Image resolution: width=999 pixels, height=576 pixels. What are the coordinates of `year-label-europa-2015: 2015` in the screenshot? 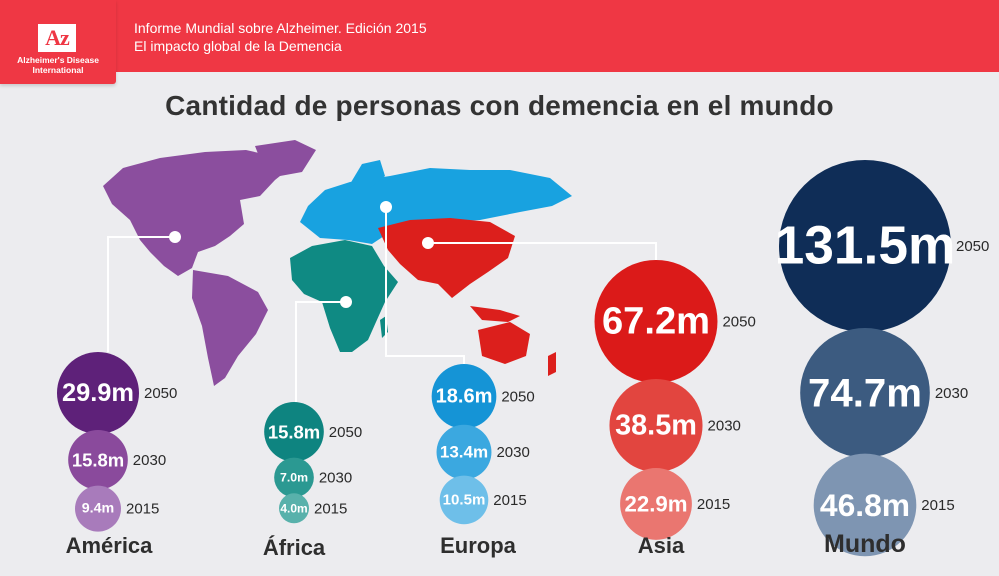 It's located at (509, 500).